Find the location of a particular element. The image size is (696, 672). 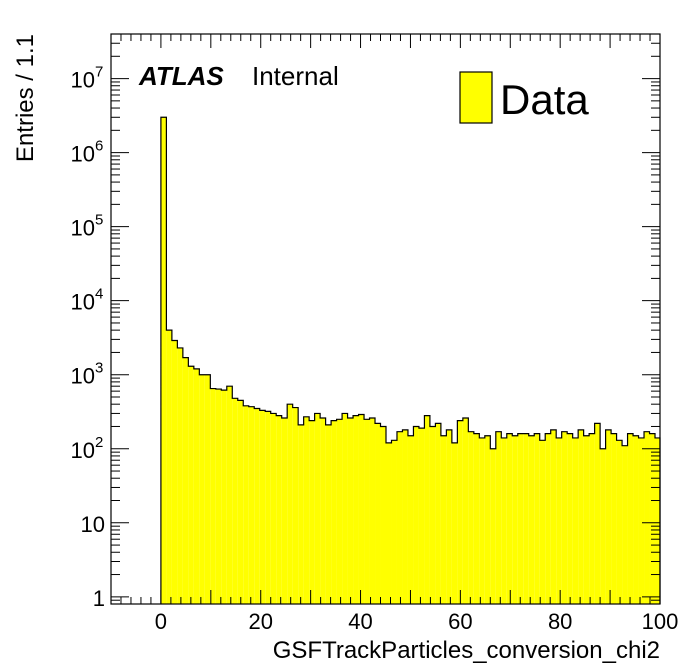

y-axis-title: Entries / 1.1 is located at coordinates (25, 98).